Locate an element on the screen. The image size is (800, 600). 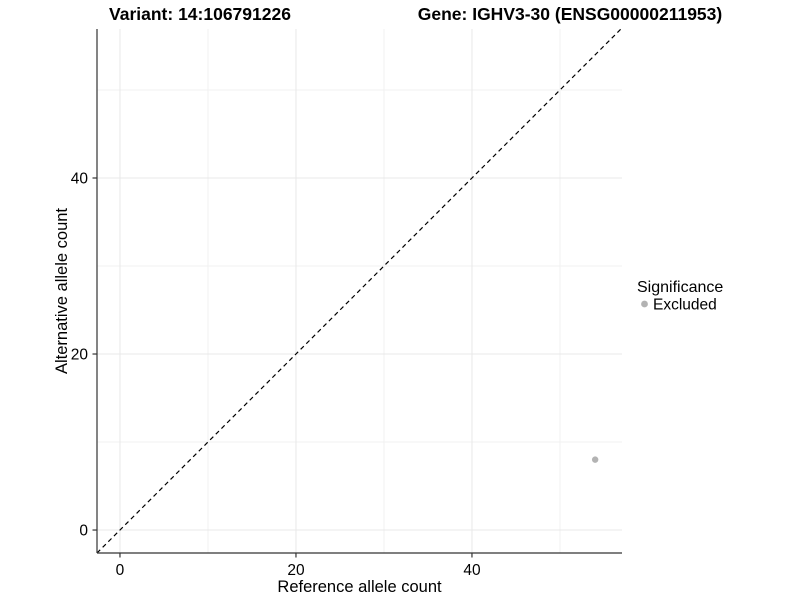
y-axis-title: Alternative allele count is located at coordinates (62, 291).